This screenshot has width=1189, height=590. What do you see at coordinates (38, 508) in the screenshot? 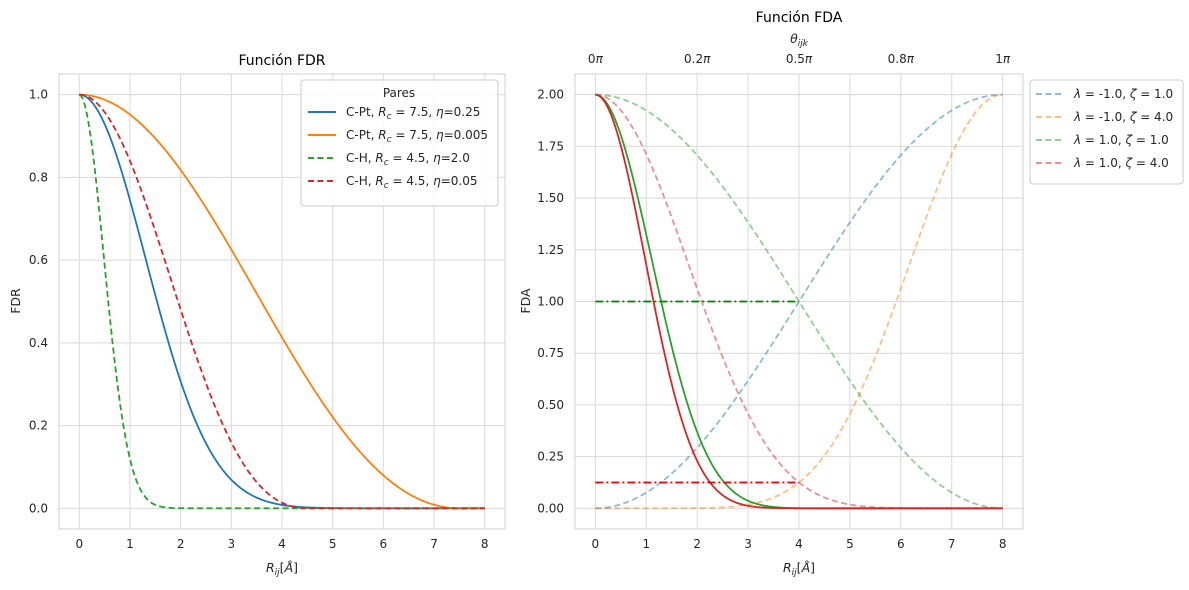
I see `y-tick-label: 0.0` at bounding box center [38, 508].